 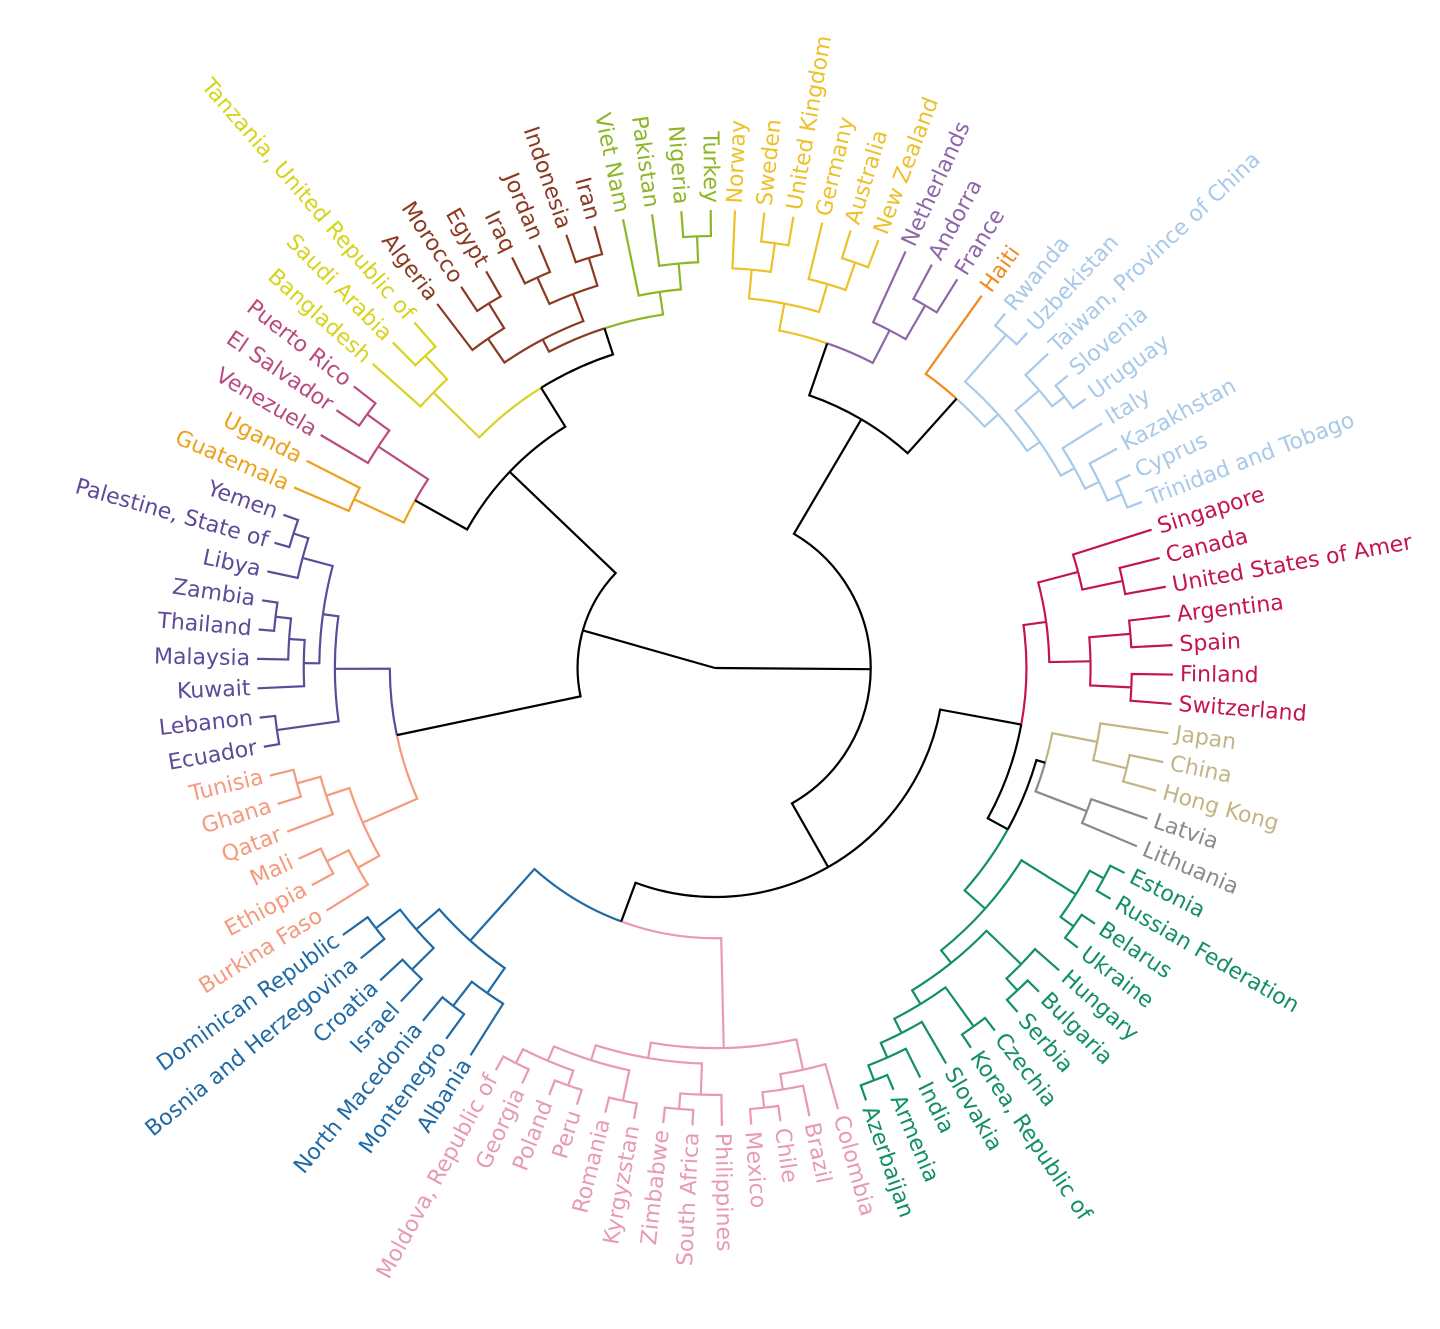 I want to click on leaf-label: Sweden, so click(x=770, y=162).